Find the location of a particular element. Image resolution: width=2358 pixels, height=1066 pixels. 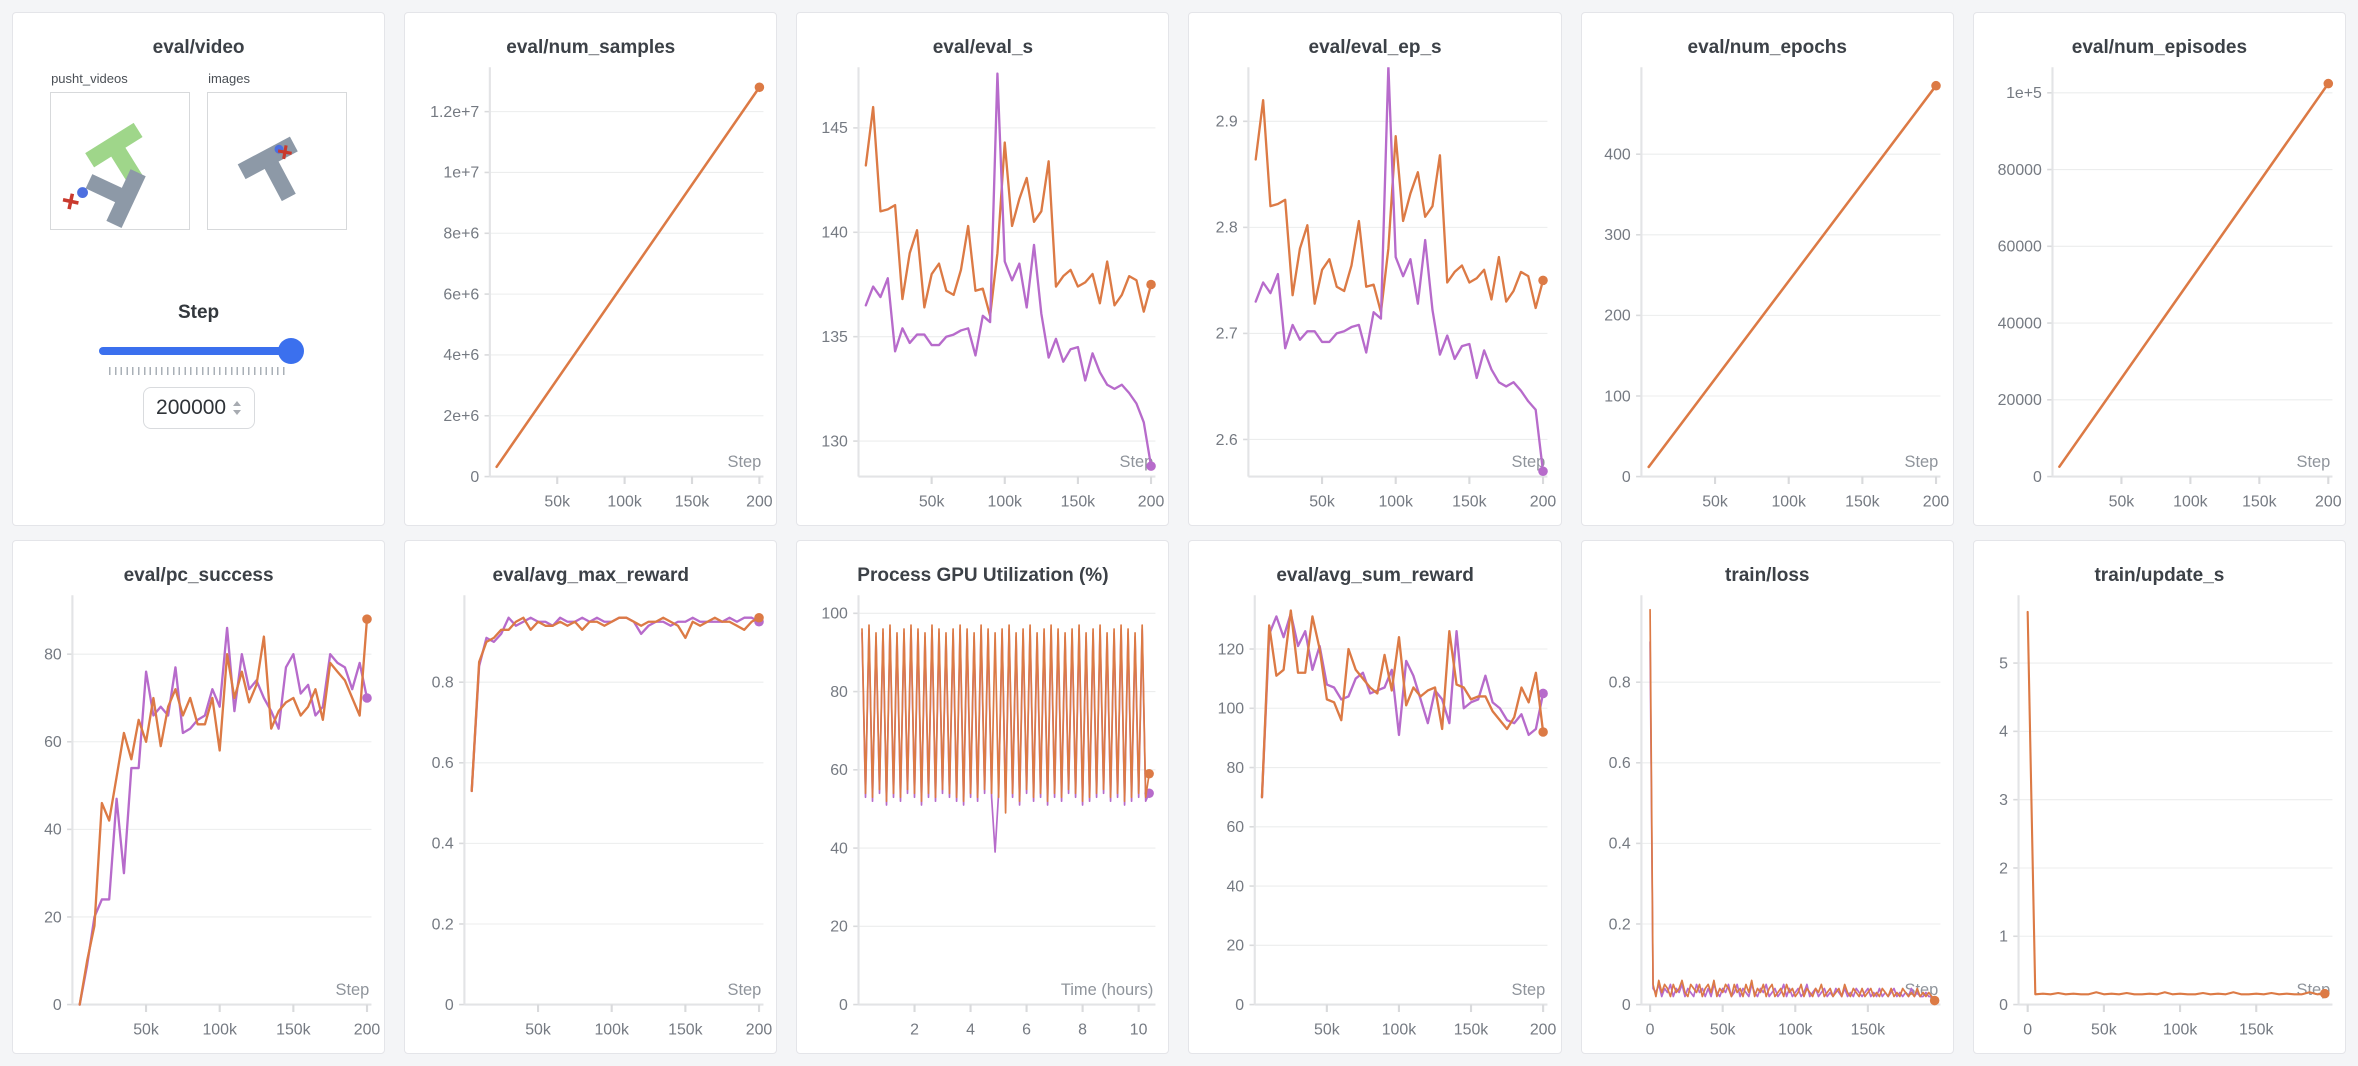

step-spinner is located at coordinates (237, 408).